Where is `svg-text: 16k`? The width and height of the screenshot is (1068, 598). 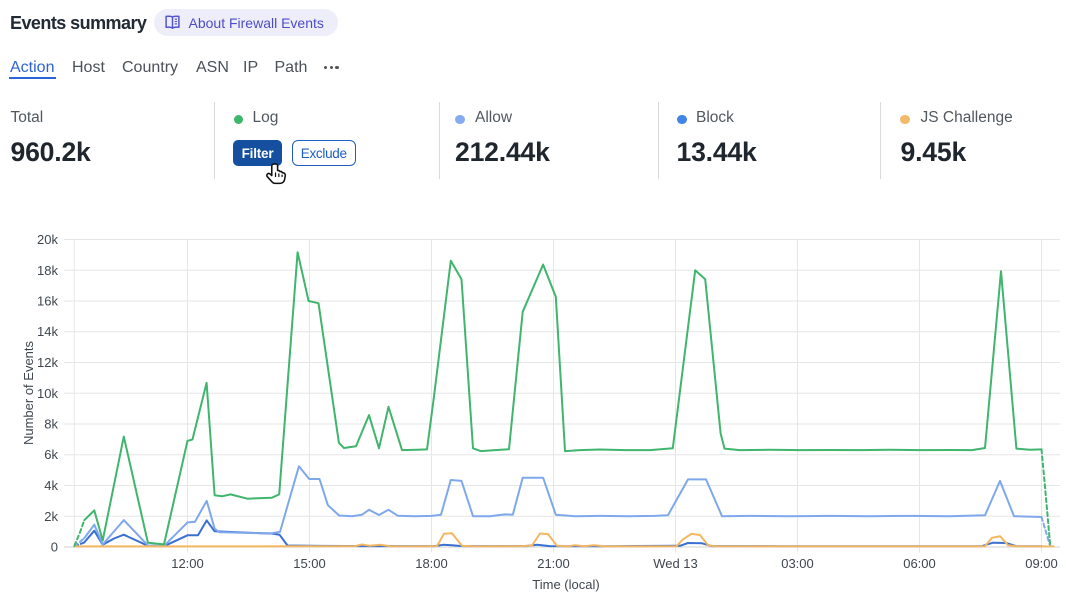 svg-text: 16k is located at coordinates (47, 301).